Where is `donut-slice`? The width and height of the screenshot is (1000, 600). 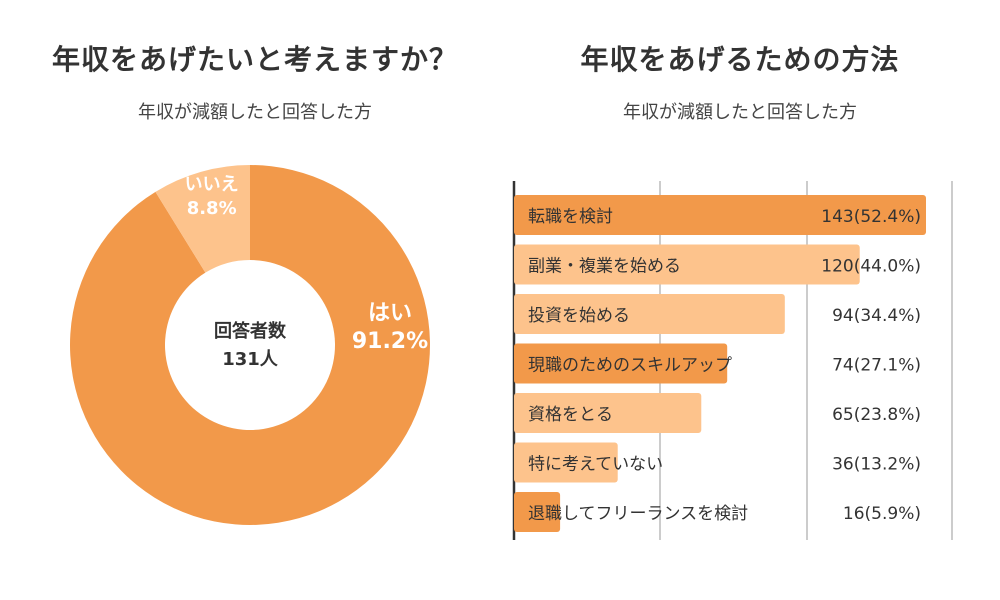
donut-slice is located at coordinates (202, 219).